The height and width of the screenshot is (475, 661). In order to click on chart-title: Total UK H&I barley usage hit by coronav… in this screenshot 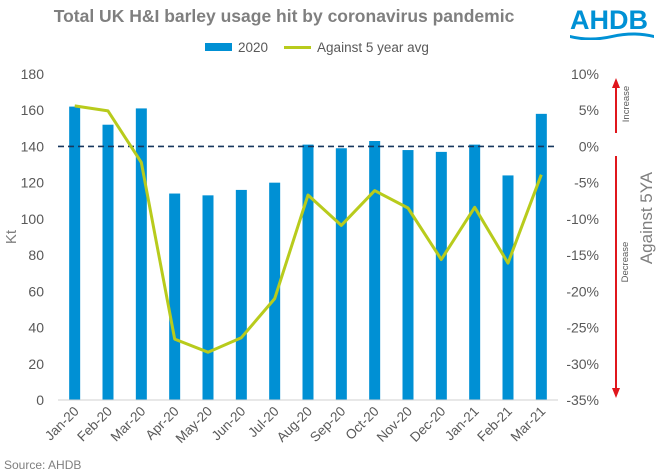, I will do `click(284, 16)`.